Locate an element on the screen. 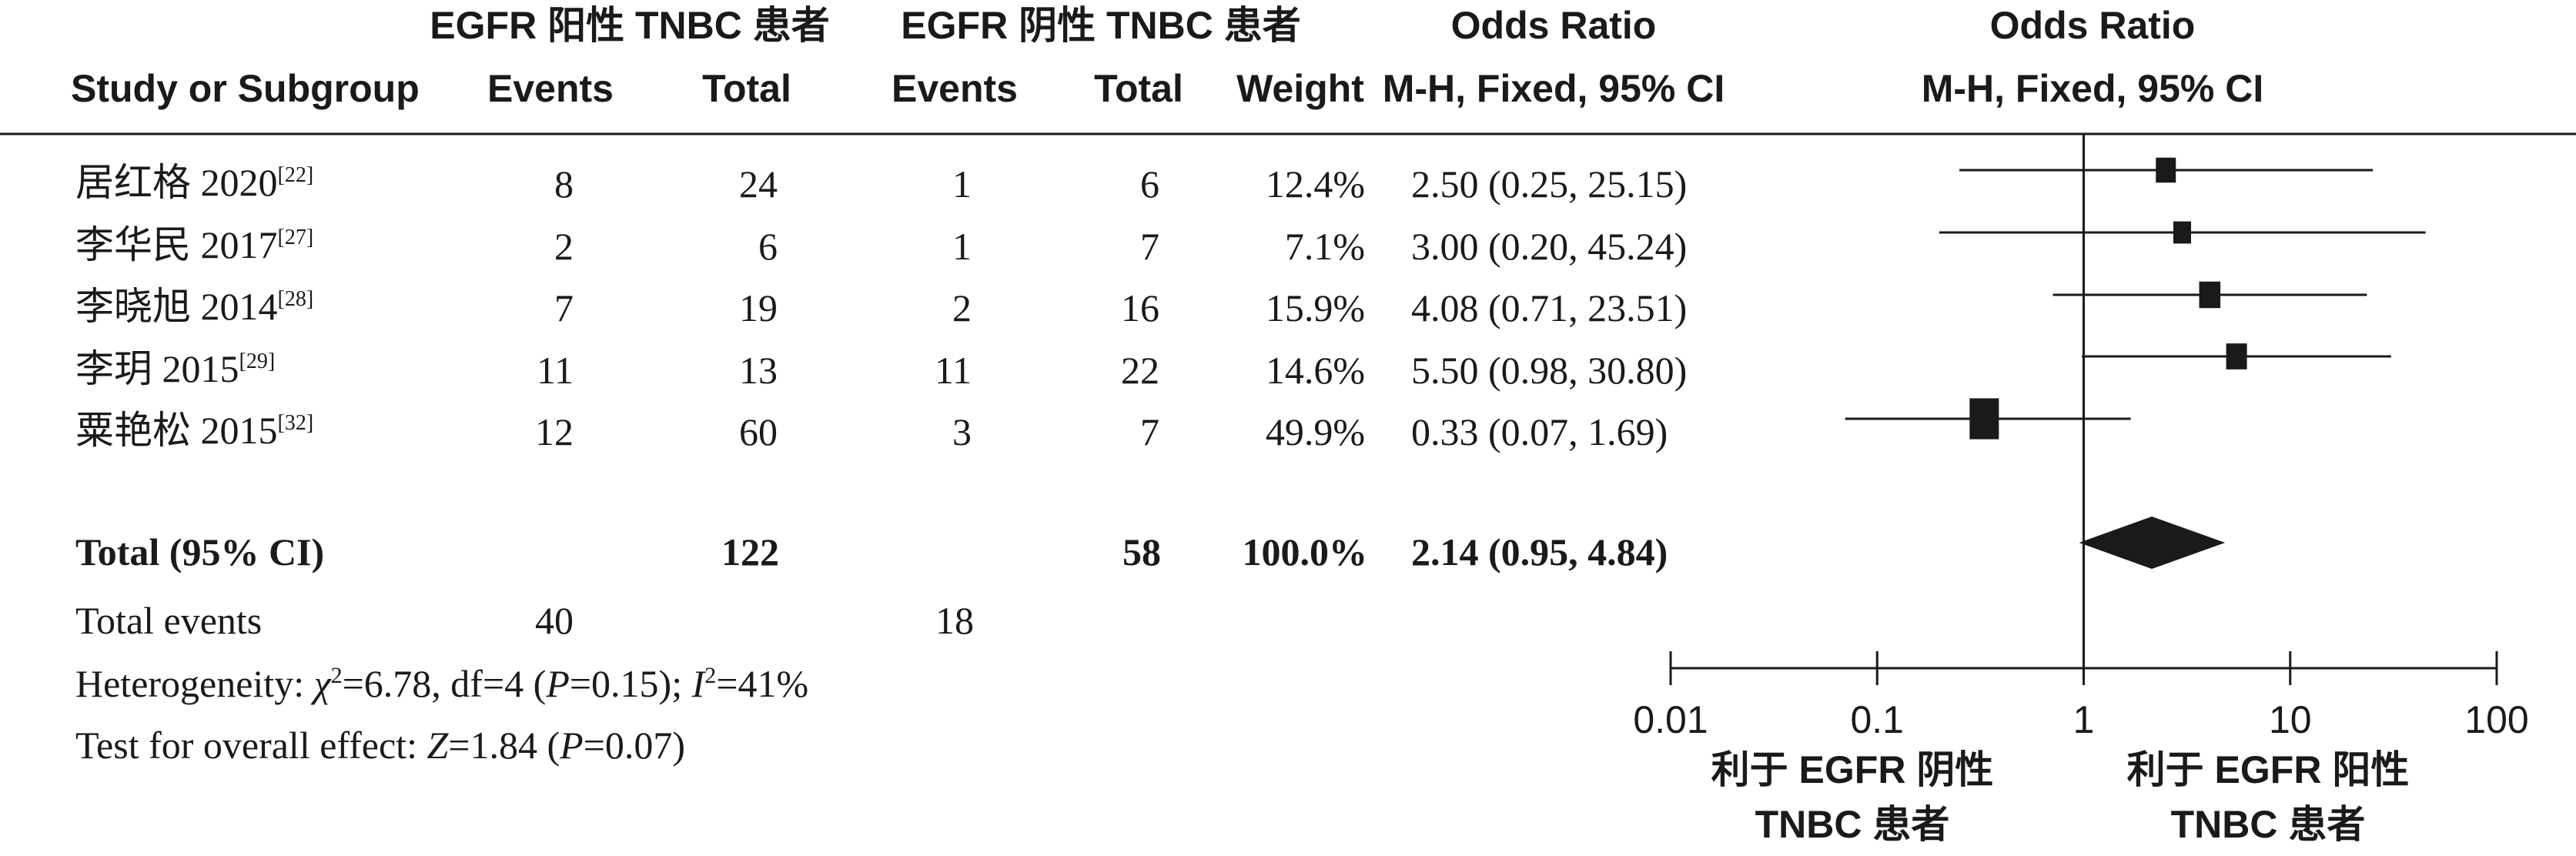  total1-cell: 60 is located at coordinates (759, 431).